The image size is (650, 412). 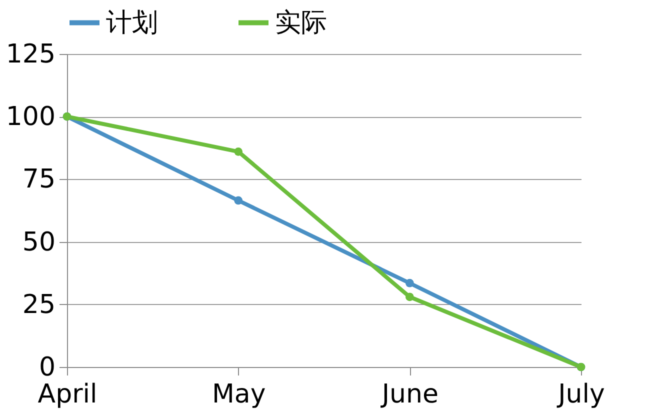 What do you see at coordinates (47, 367) in the screenshot?
I see `y-tick-label: 0` at bounding box center [47, 367].